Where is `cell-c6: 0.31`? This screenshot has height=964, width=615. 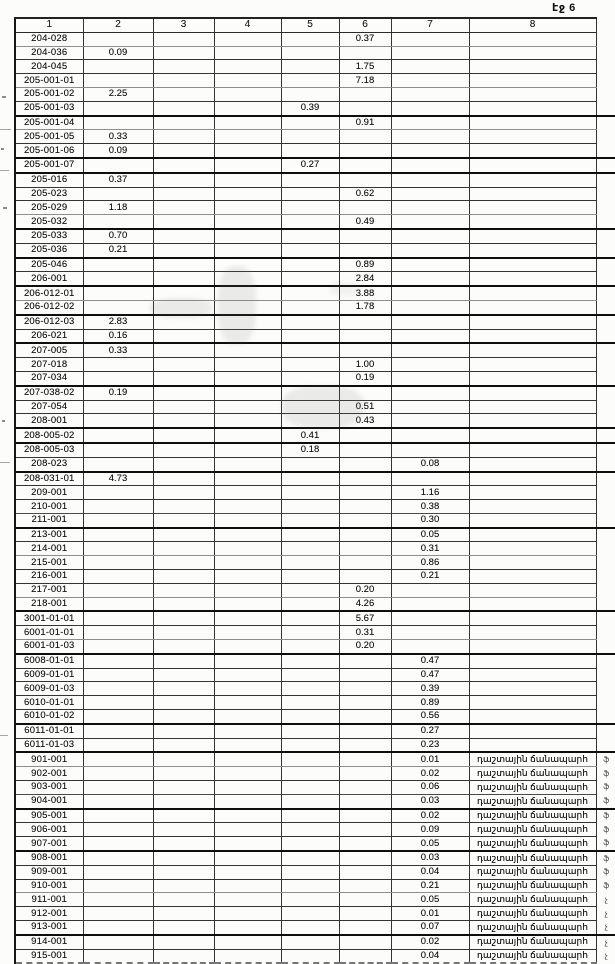
cell-c6: 0.31 is located at coordinates (365, 633).